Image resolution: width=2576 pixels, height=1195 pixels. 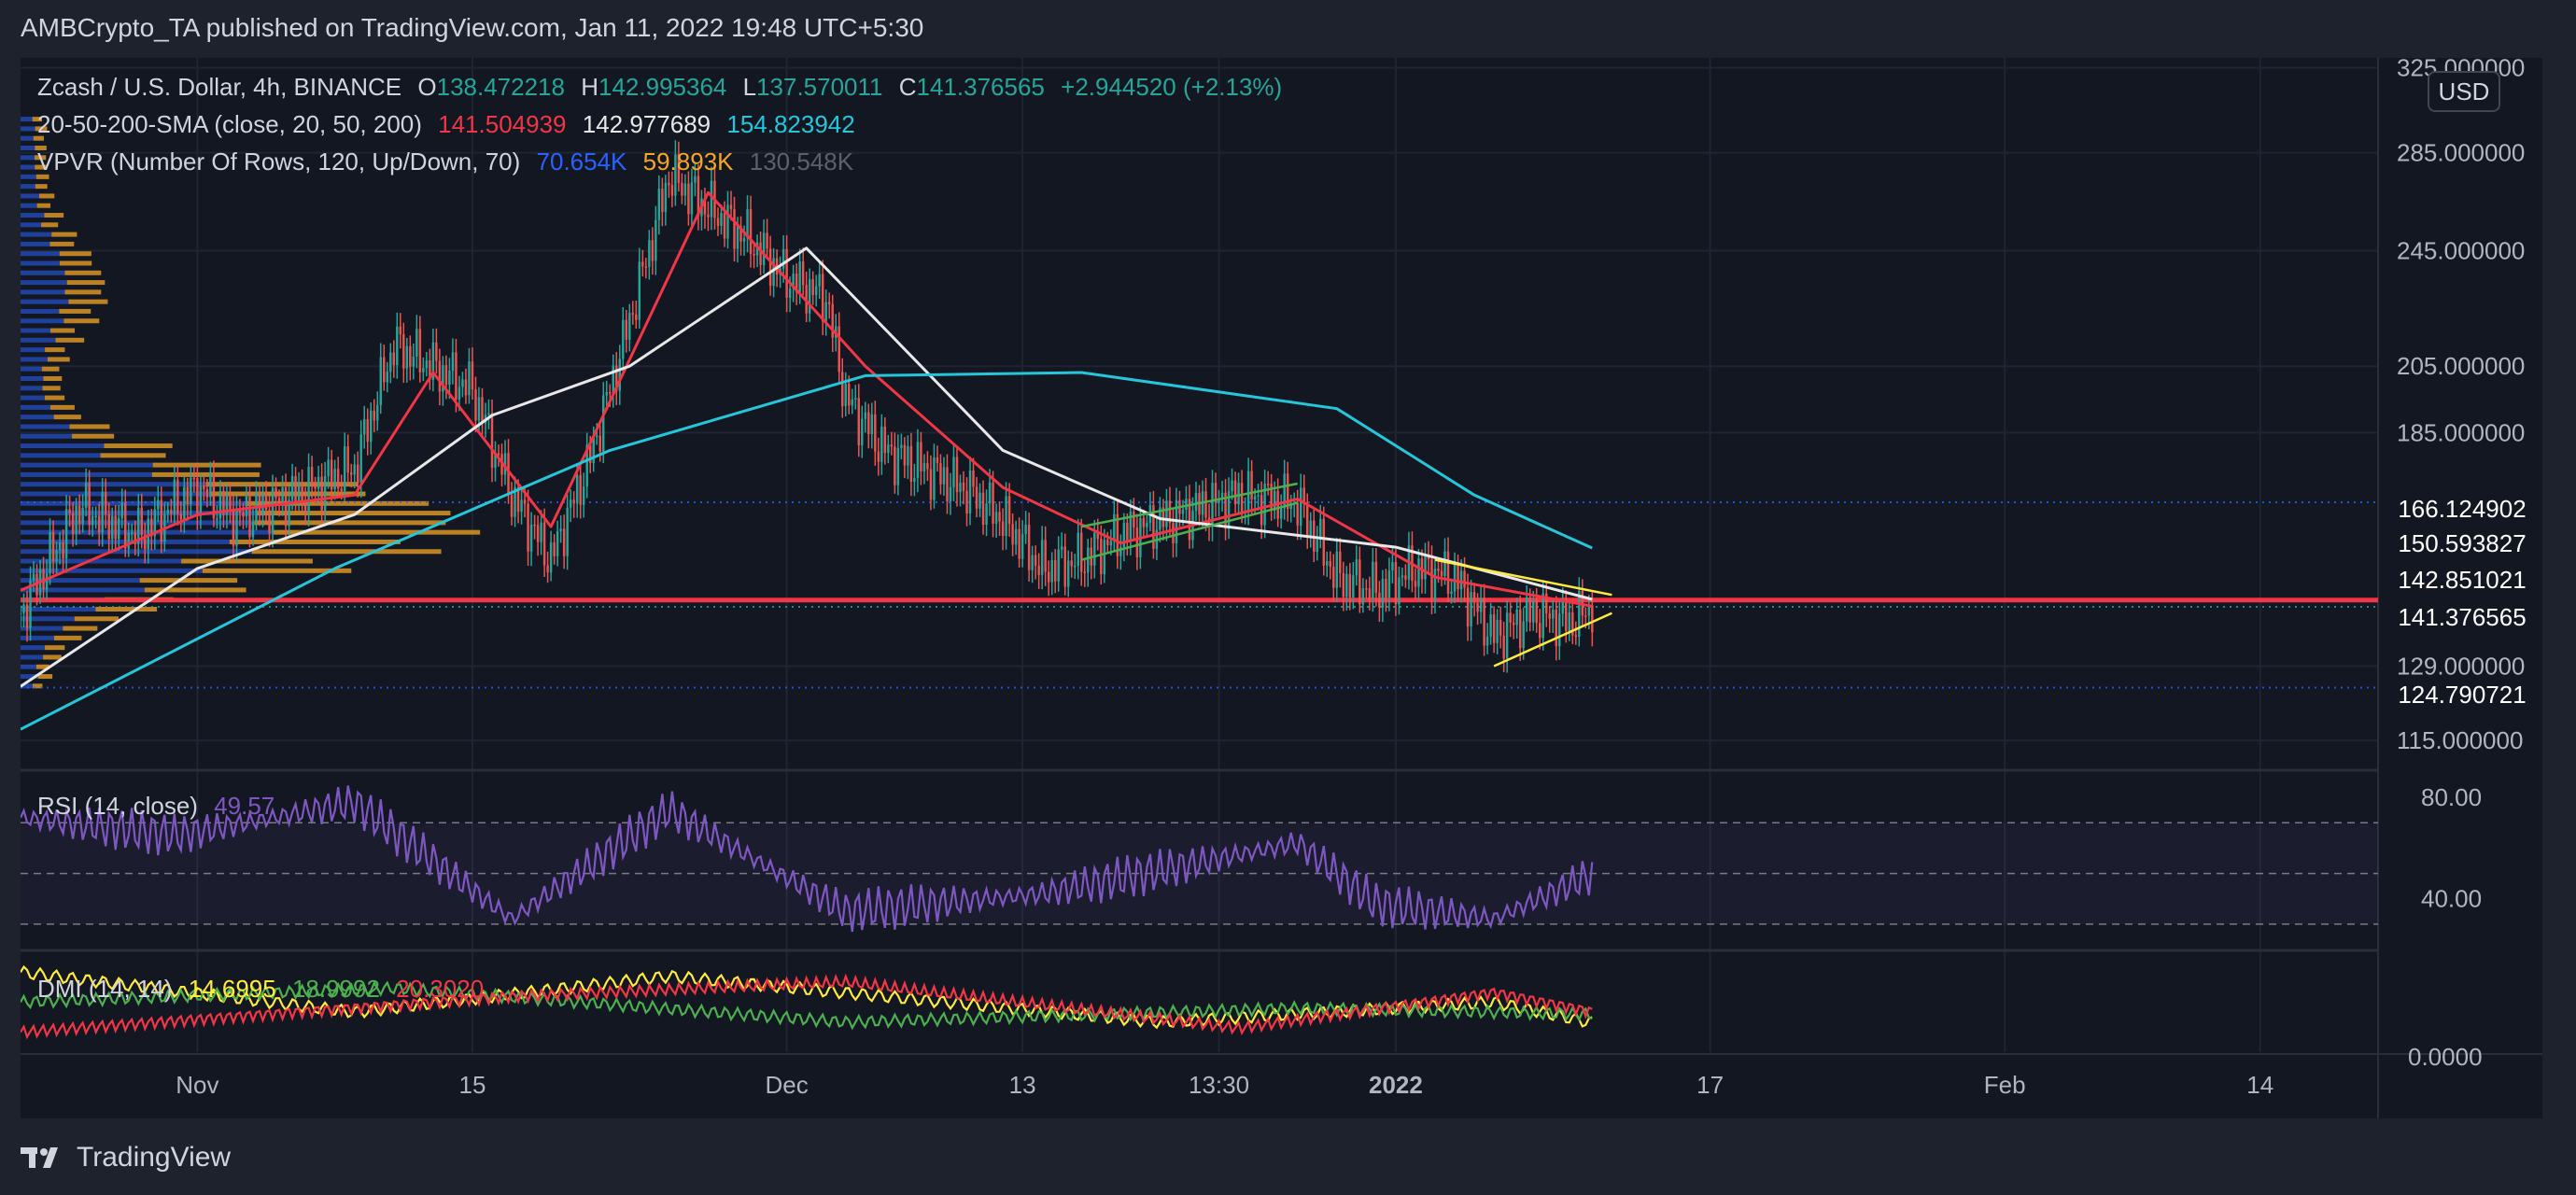 I want to click on price-tick-label: 185.000000, so click(x=2461, y=432).